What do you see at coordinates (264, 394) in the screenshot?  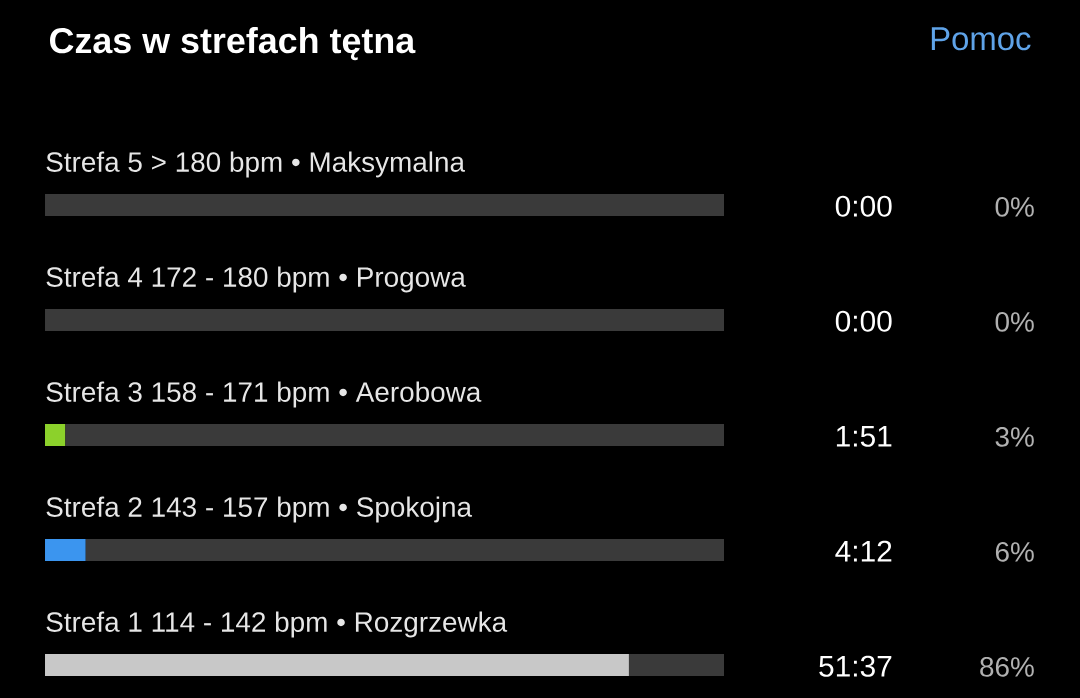 I see `y-tick-label: Strefa 3 158 - 171 bpm • Aerobowa` at bounding box center [264, 394].